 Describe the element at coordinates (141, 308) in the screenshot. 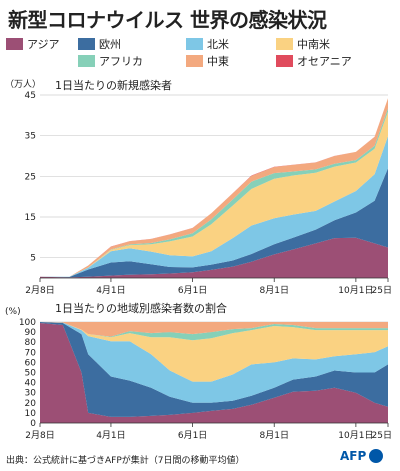

I see `panel-title: 1日当たりの地域別感染者数の割合` at that location.